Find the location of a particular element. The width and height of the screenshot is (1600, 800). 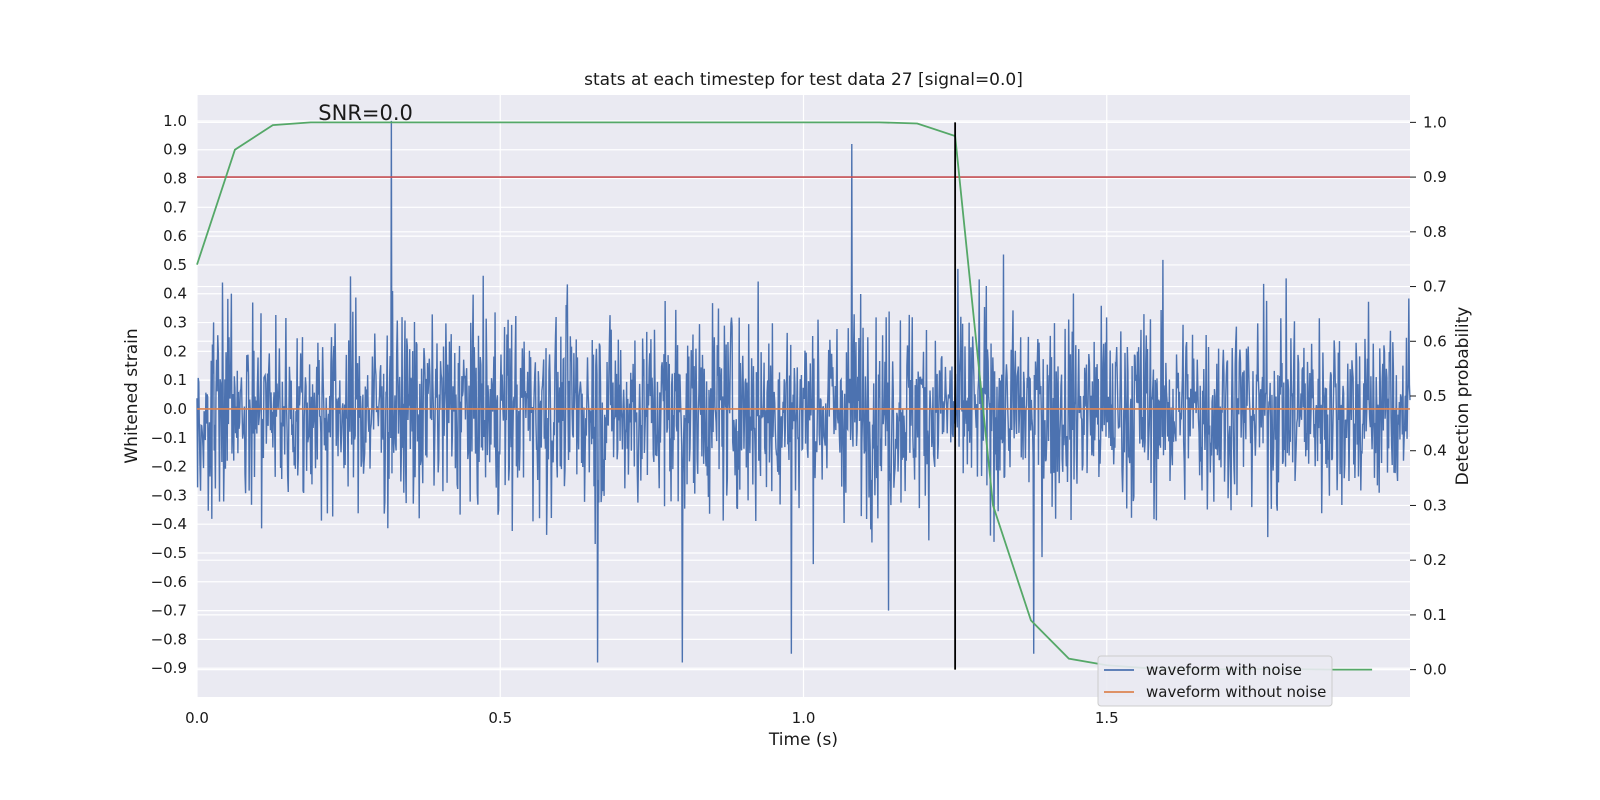

y-right-tick-label: 0.0 is located at coordinates (1435, 670).